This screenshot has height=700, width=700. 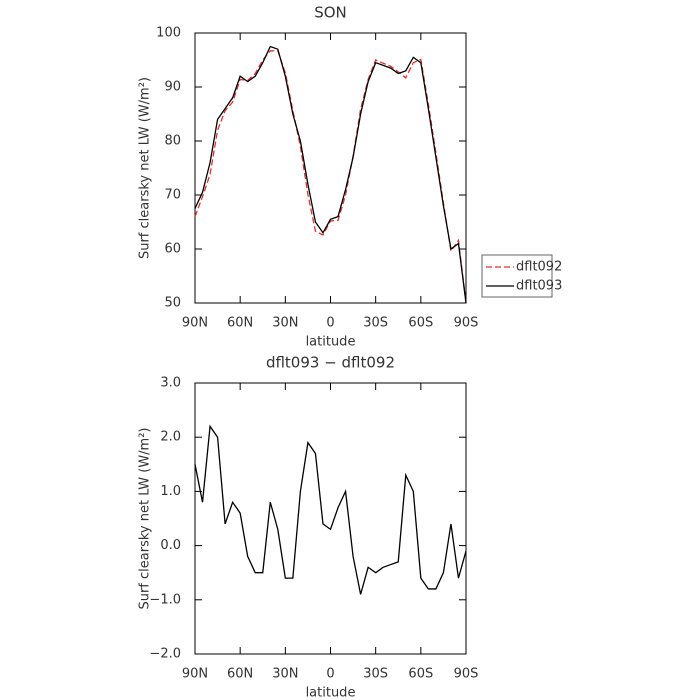 I want to click on y-tick-label: 2.0, so click(x=170, y=437).